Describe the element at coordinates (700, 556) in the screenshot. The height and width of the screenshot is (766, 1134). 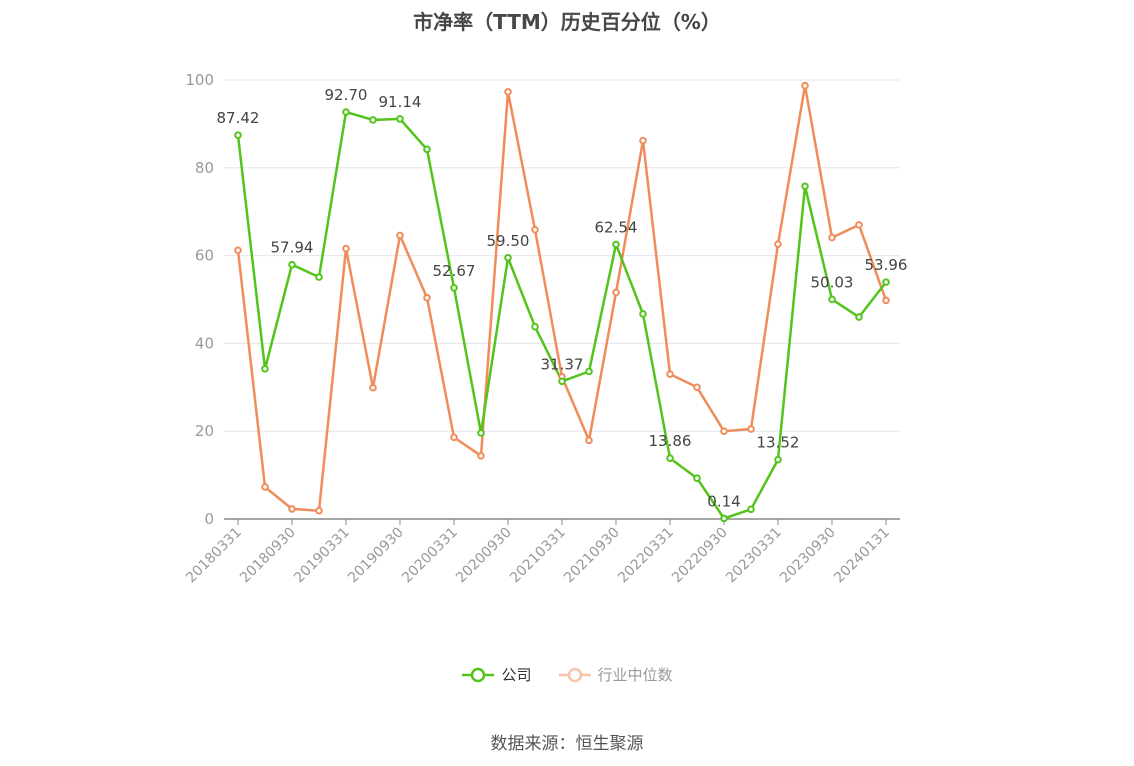
I see `x-tick-label: 20220930` at that location.